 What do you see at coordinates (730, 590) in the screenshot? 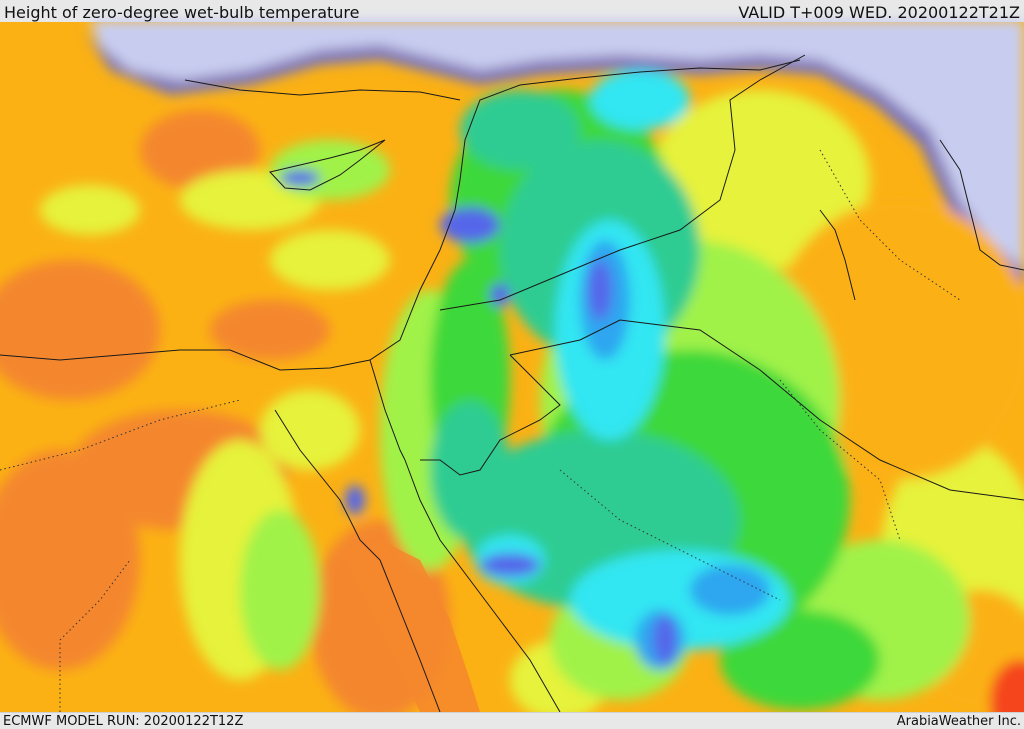
I see `very-cold-patch` at bounding box center [730, 590].